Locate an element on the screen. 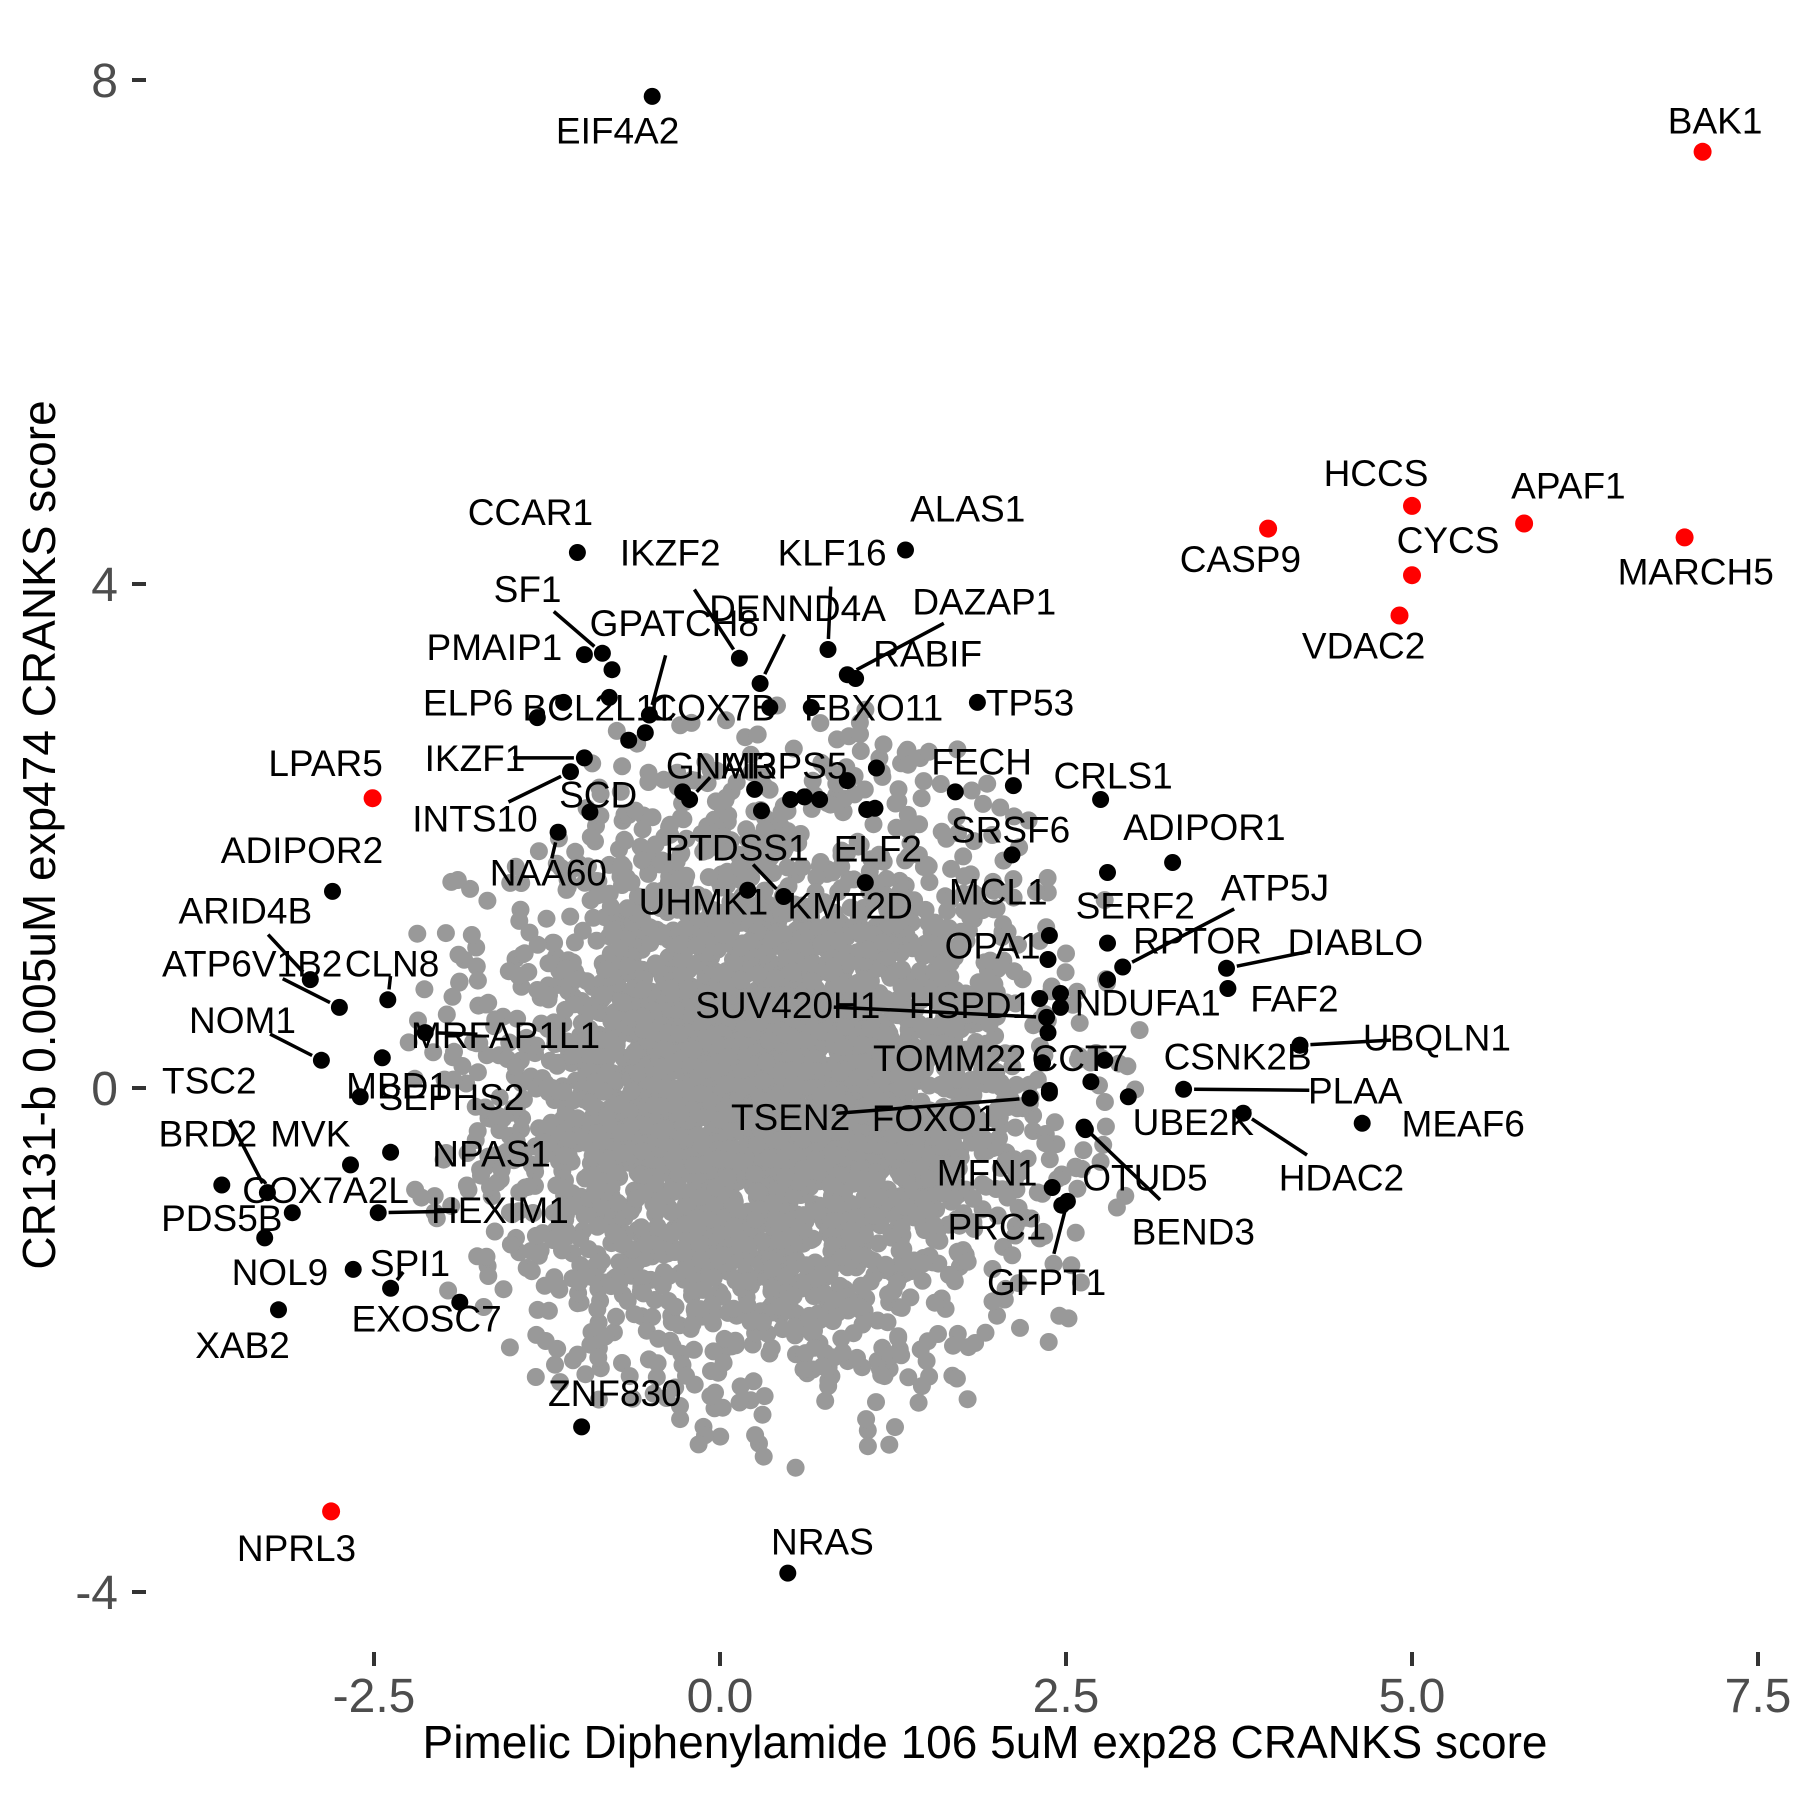 The width and height of the screenshot is (1800, 1805). gene-label-HEXIM1: HEXIM1 is located at coordinates (500, 1210).